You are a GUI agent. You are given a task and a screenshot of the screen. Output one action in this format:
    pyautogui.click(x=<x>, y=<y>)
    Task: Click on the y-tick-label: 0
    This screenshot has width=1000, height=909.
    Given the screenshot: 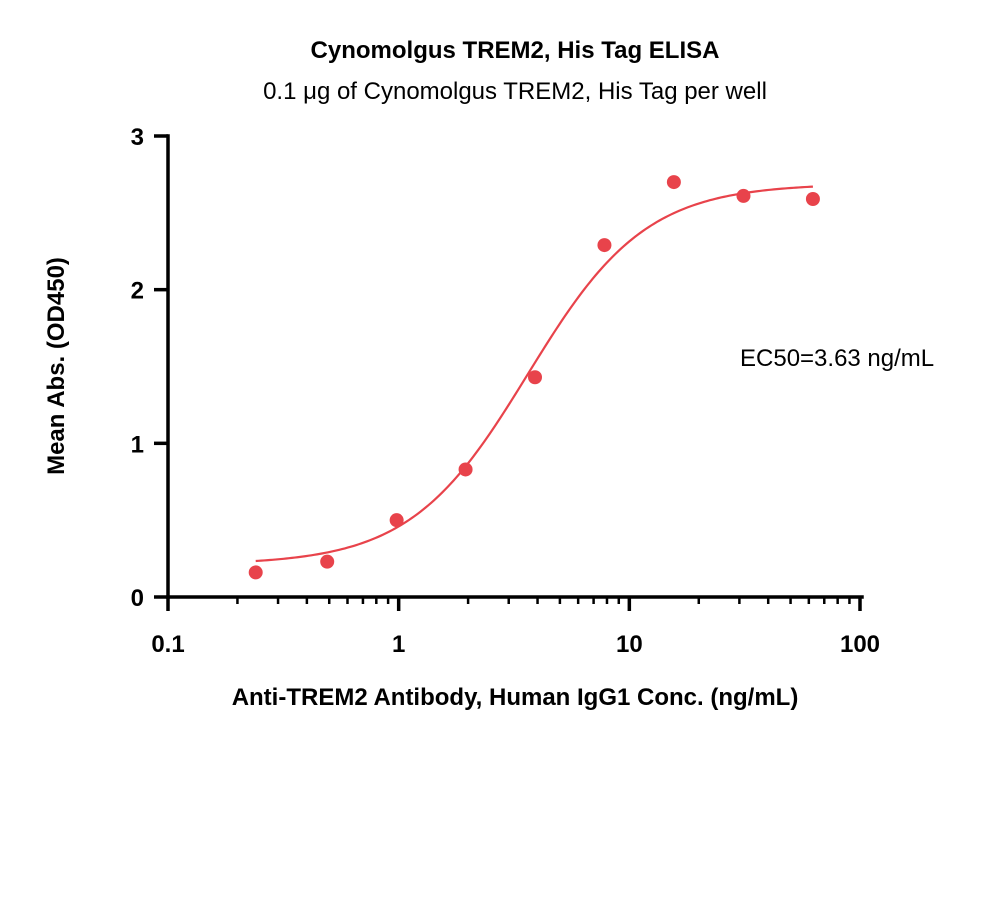 What is the action you would take?
    pyautogui.click(x=137, y=598)
    